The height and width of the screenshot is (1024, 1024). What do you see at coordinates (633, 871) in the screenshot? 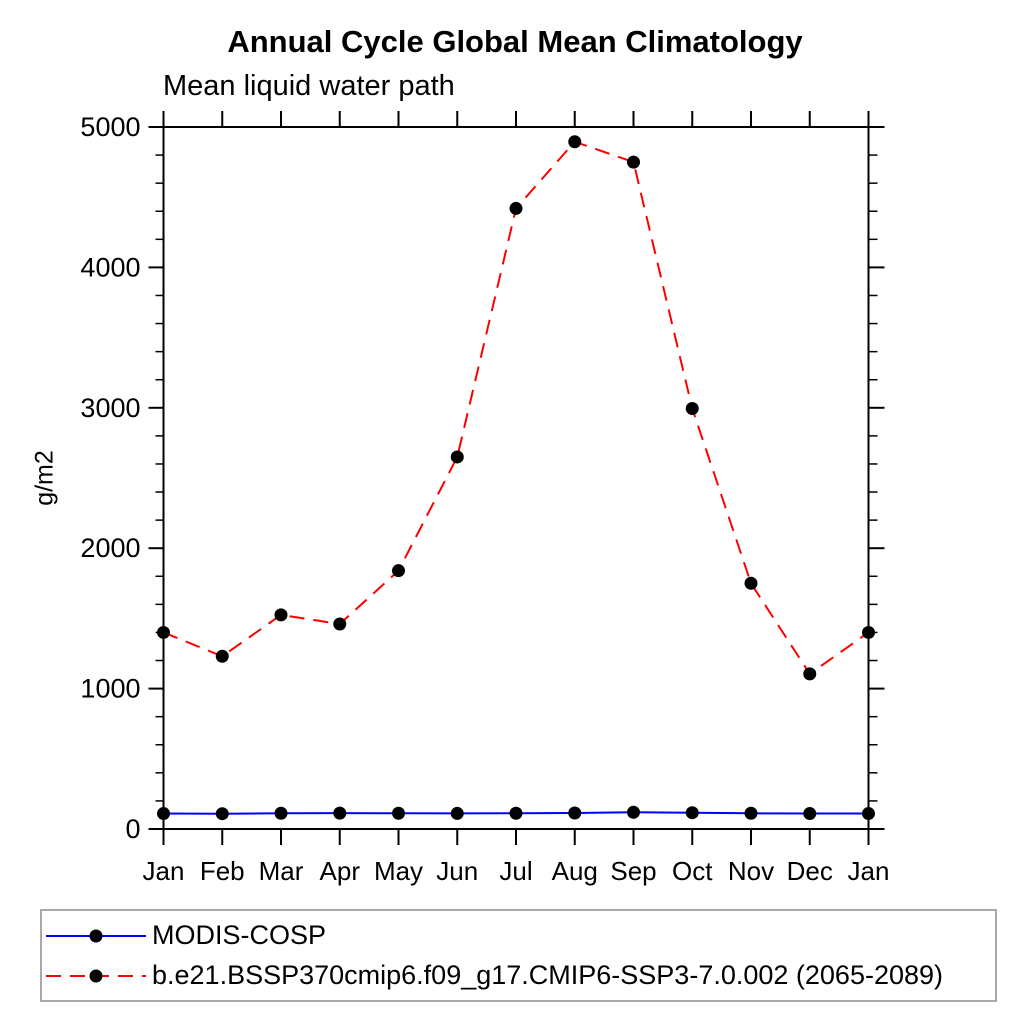
I see `x-axis-tick-label: Sep` at bounding box center [633, 871].